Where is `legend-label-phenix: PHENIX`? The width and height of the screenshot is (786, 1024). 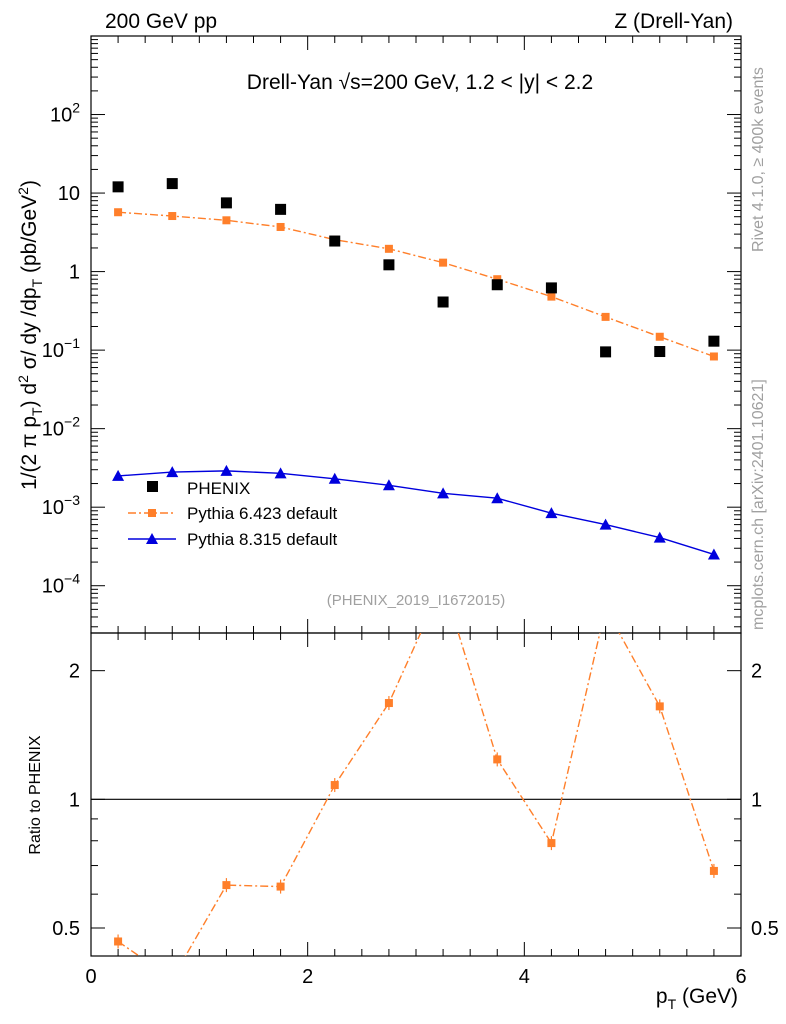 legend-label-phenix: PHENIX is located at coordinates (218, 488).